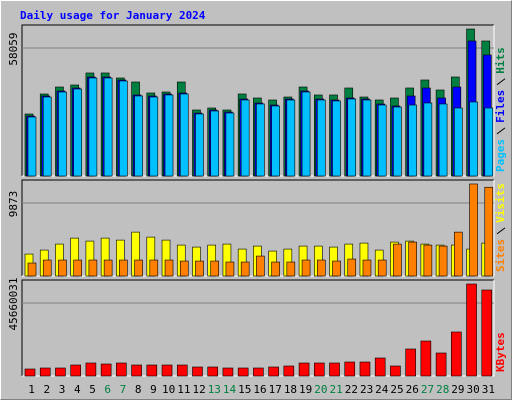 Image resolution: width=512 pixels, height=400 pixels. What do you see at coordinates (500, 106) in the screenshot?
I see `legend-label: Files` at bounding box center [500, 106].